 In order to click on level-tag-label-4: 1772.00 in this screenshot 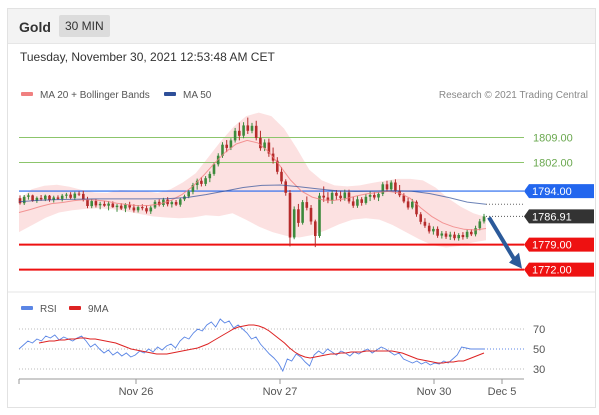, I will do `click(552, 271)`.